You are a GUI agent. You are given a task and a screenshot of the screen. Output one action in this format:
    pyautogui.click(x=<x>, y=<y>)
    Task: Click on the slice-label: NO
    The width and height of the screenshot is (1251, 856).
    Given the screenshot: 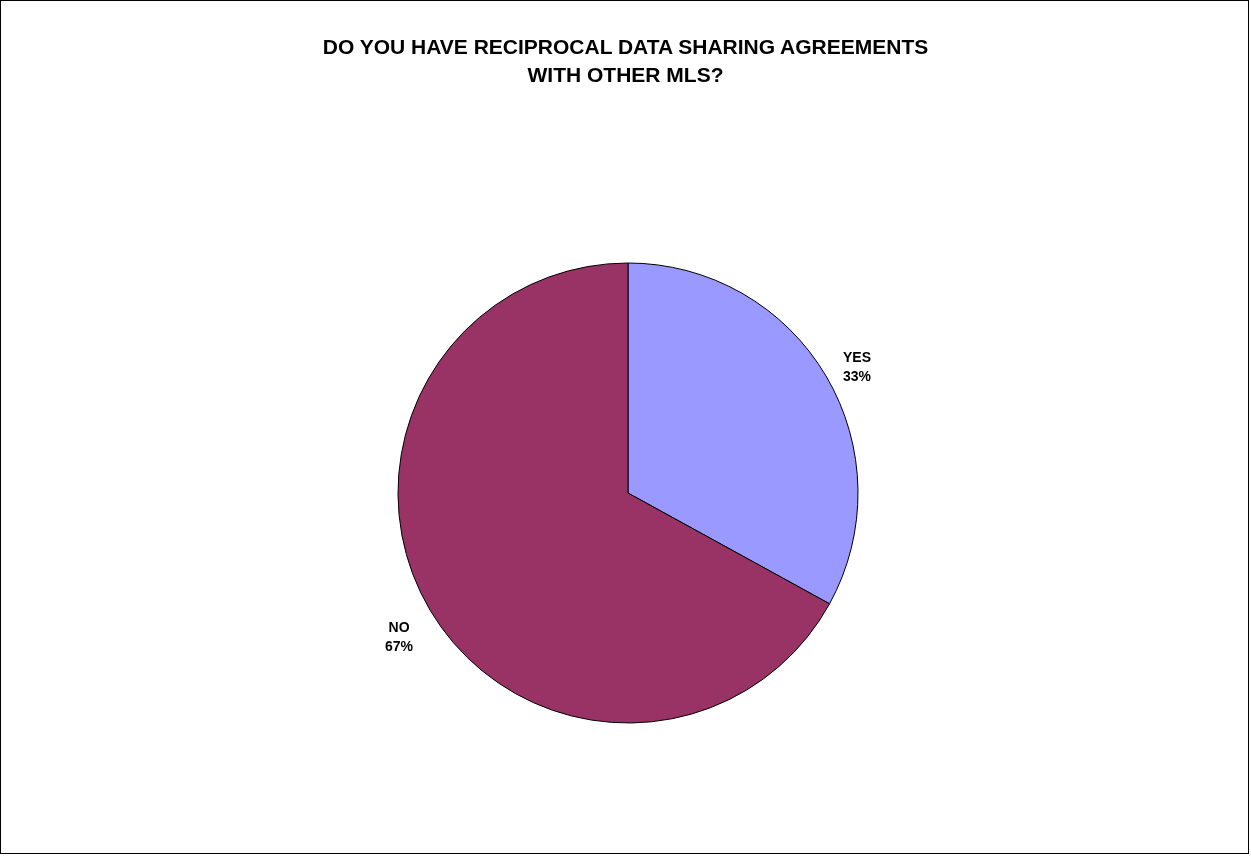 What is the action you would take?
    pyautogui.click(x=399, y=627)
    